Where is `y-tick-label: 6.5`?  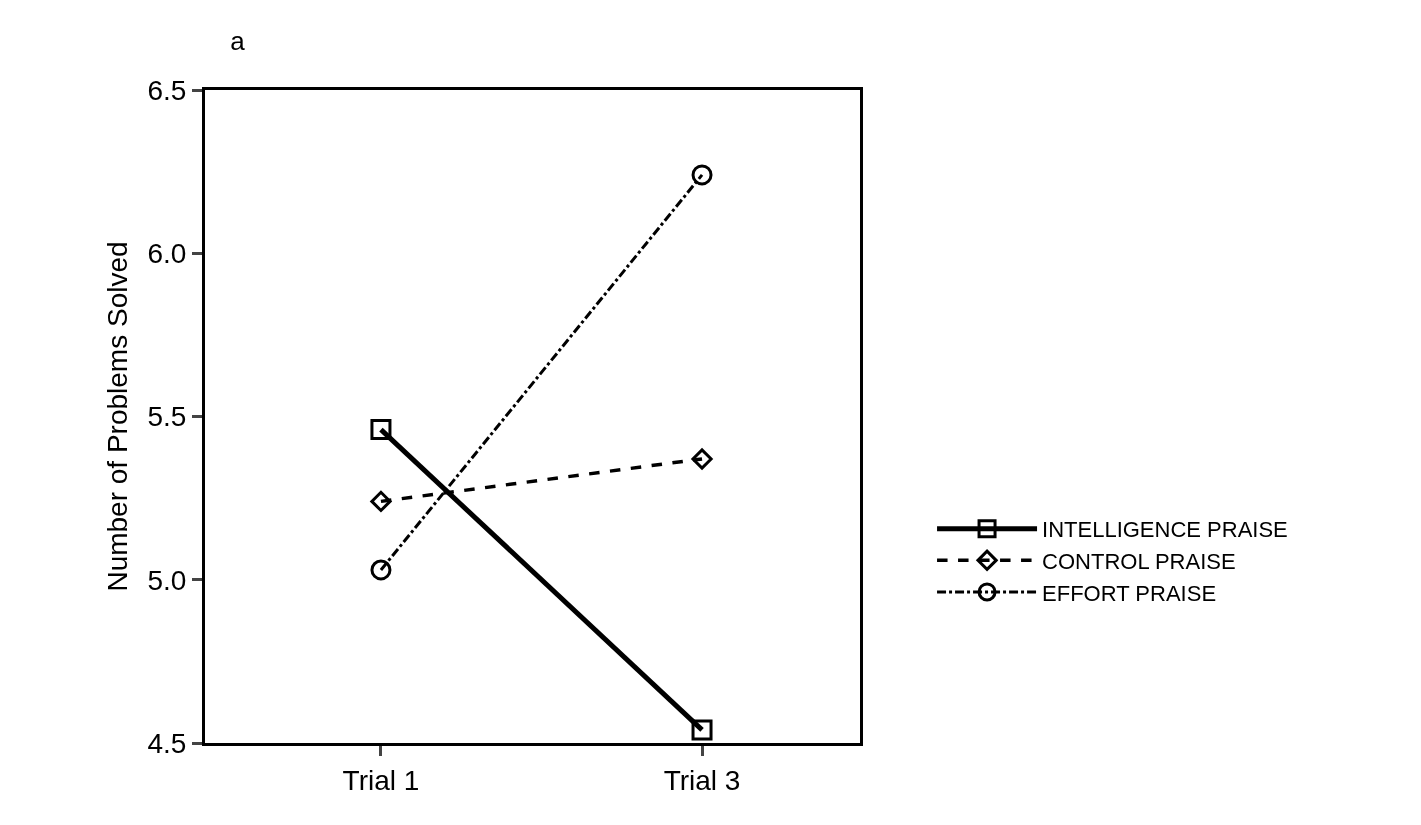 y-tick-label: 6.5 is located at coordinates (167, 90).